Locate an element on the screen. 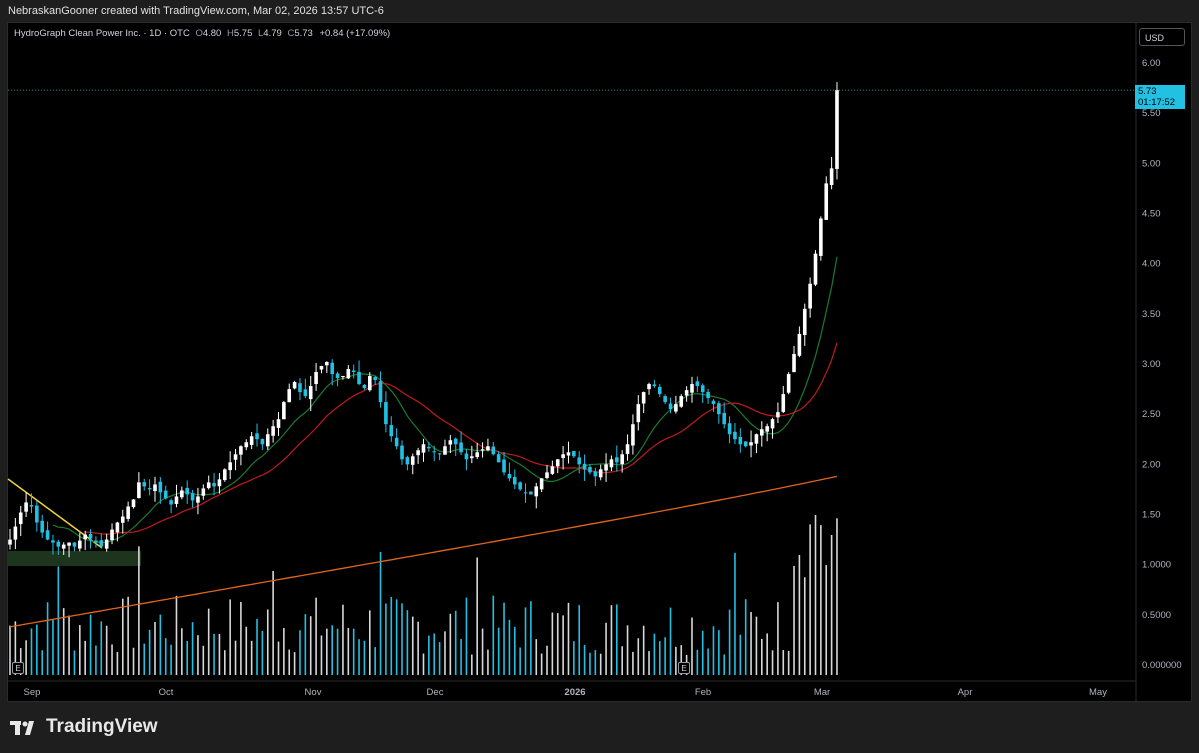 Image resolution: width=1199 pixels, height=753 pixels. support-zone is located at coordinates (74, 558).